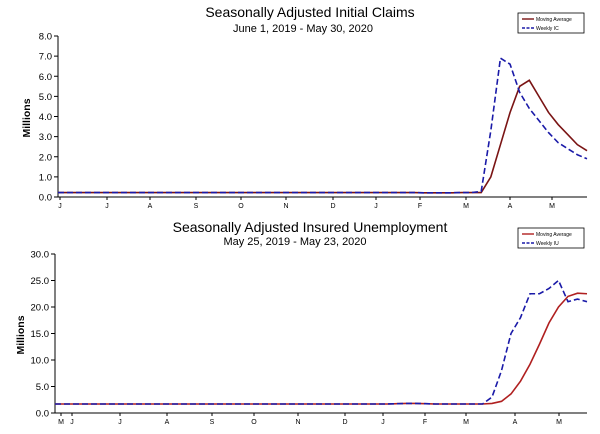 The width and height of the screenshot is (600, 434). I want to click on chart1-y-tick-label: 5.0, so click(45, 97).